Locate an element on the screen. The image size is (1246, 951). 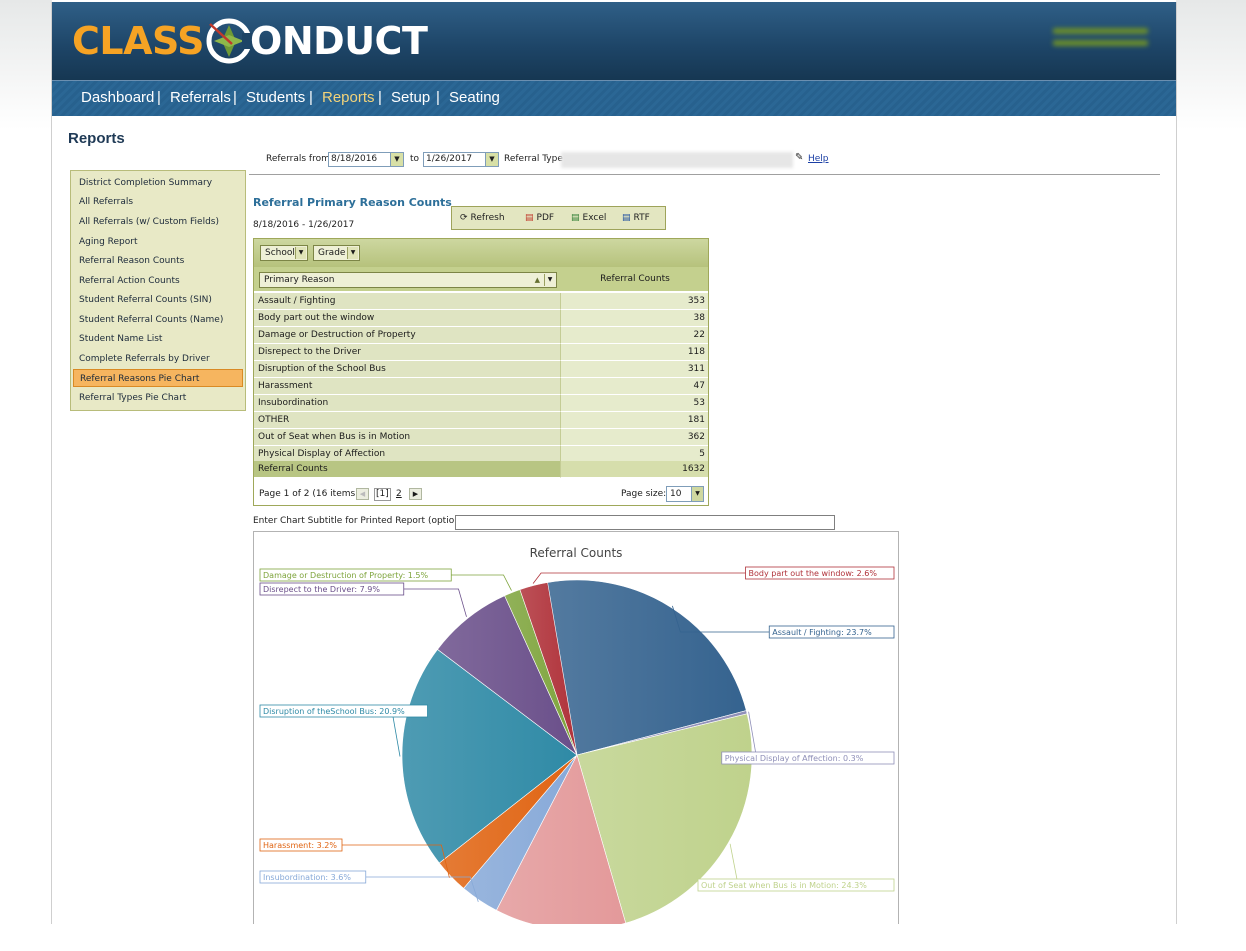
pie-slice-label: Body part out the window: 2.6% is located at coordinates (813, 573).